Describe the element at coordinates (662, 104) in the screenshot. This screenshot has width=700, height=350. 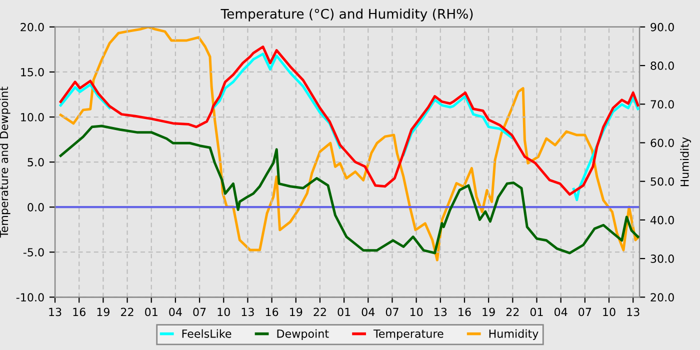
I see `y2-tick-label: 70.0` at that location.